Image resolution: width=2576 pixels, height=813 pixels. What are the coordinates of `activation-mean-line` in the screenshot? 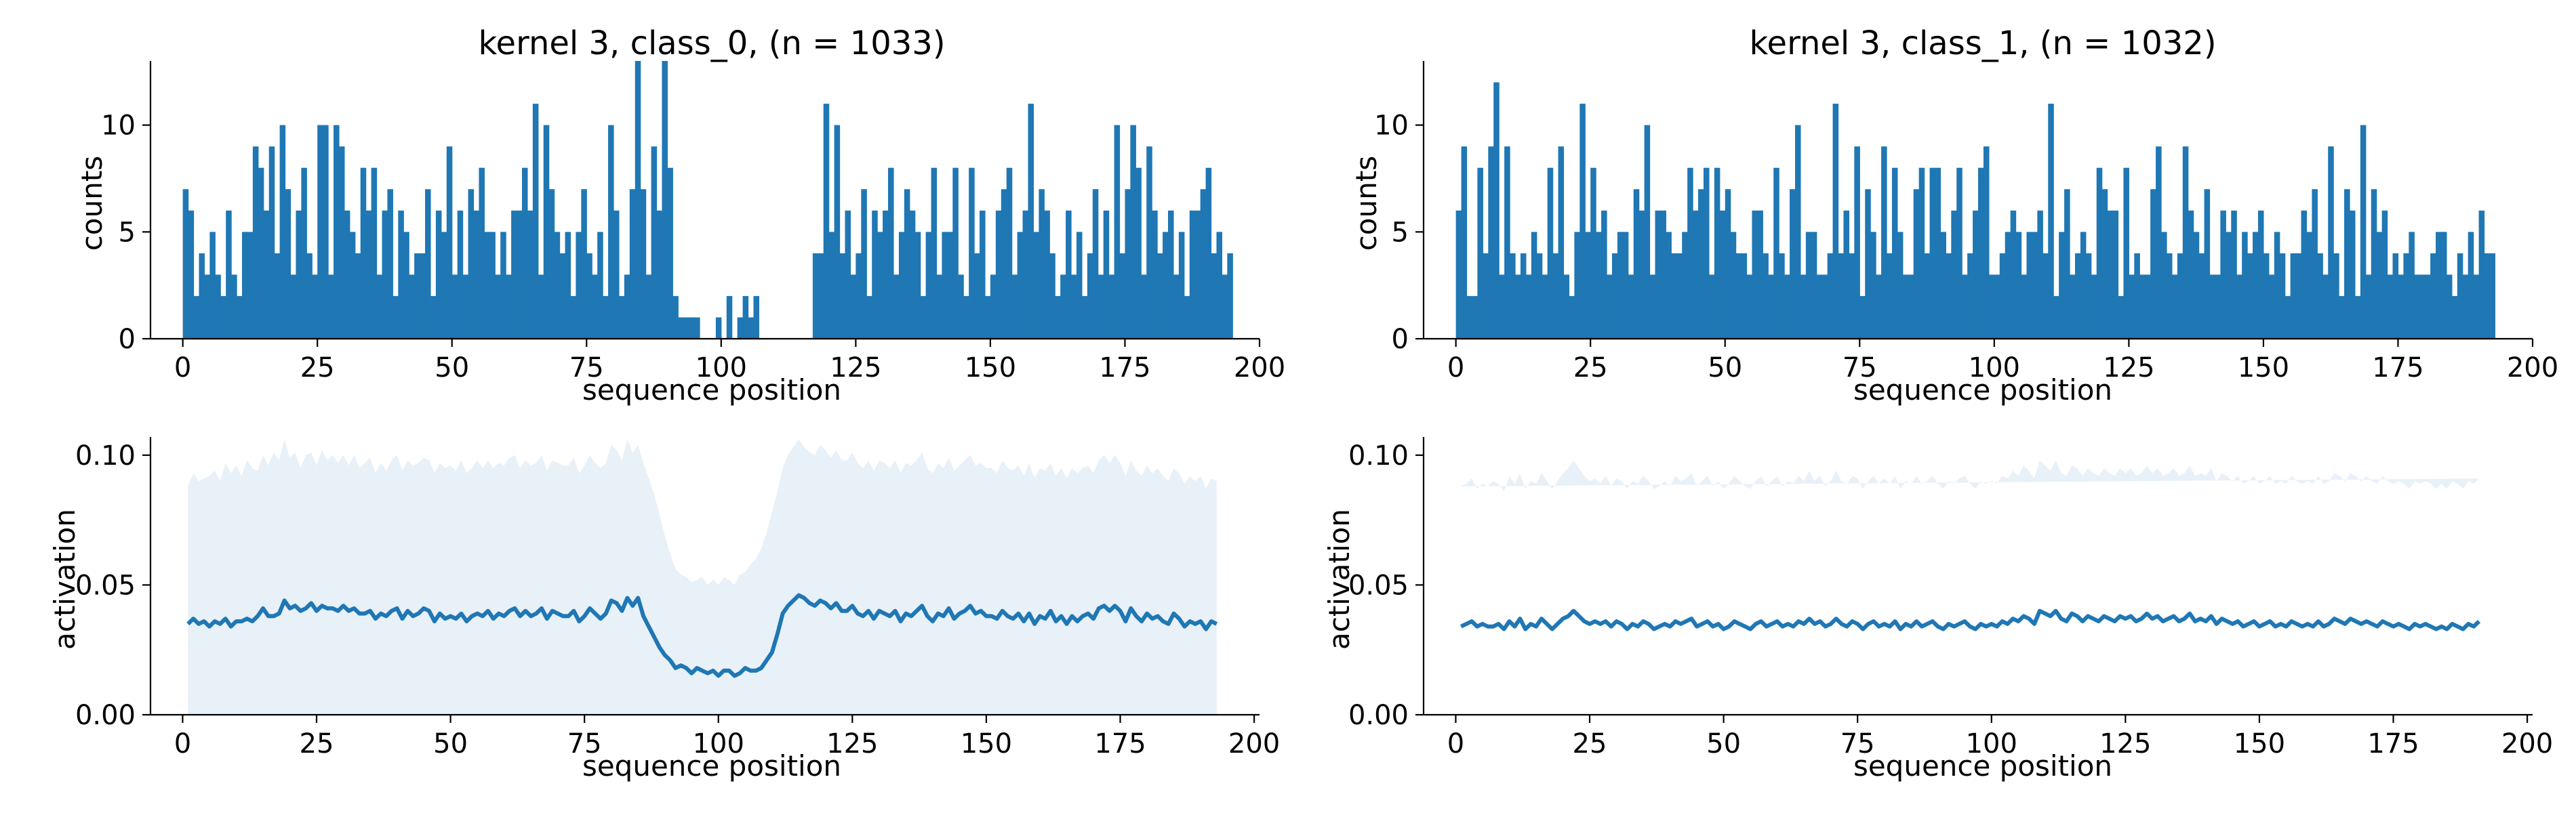 It's located at (702, 635).